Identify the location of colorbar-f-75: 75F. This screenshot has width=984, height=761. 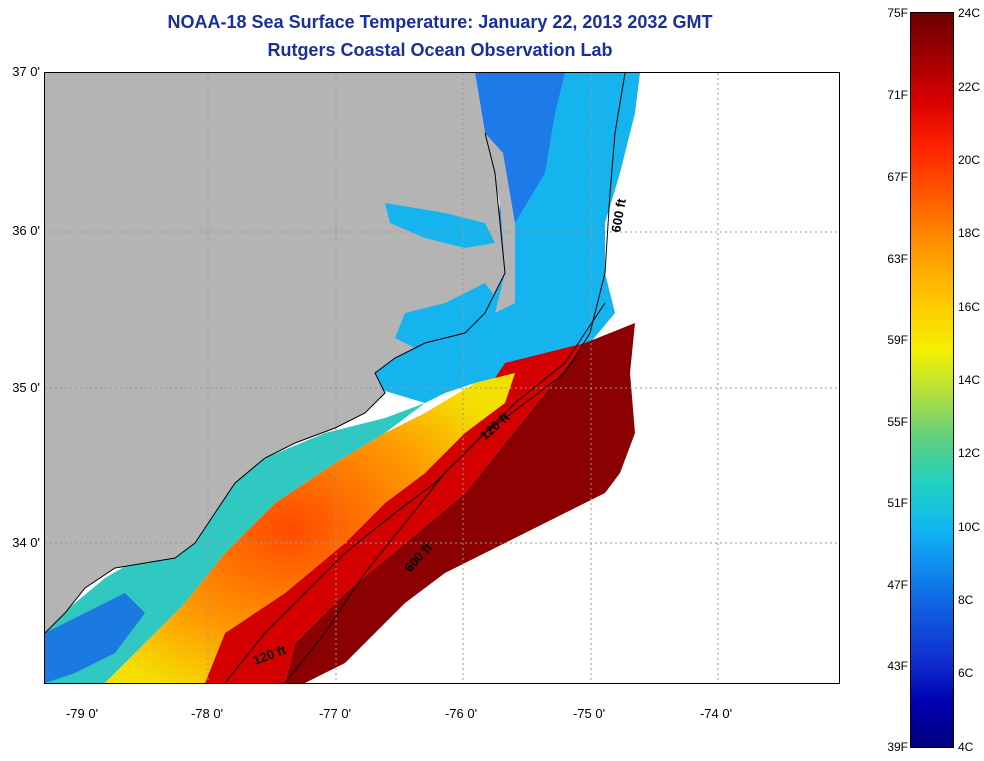
(897, 13).